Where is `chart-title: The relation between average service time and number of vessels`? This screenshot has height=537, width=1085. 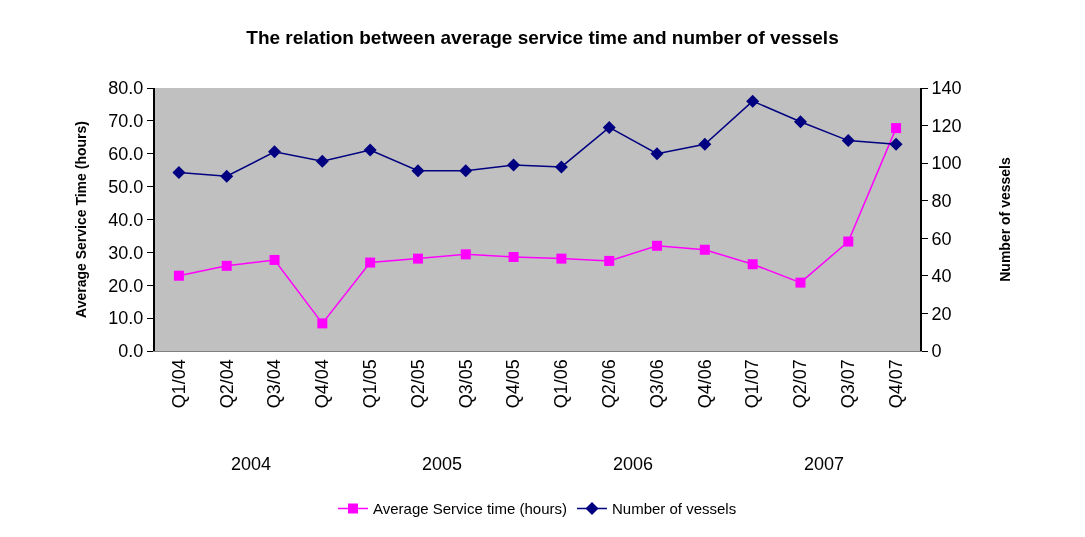
chart-title: The relation between average service time and number of vessels is located at coordinates (542, 38).